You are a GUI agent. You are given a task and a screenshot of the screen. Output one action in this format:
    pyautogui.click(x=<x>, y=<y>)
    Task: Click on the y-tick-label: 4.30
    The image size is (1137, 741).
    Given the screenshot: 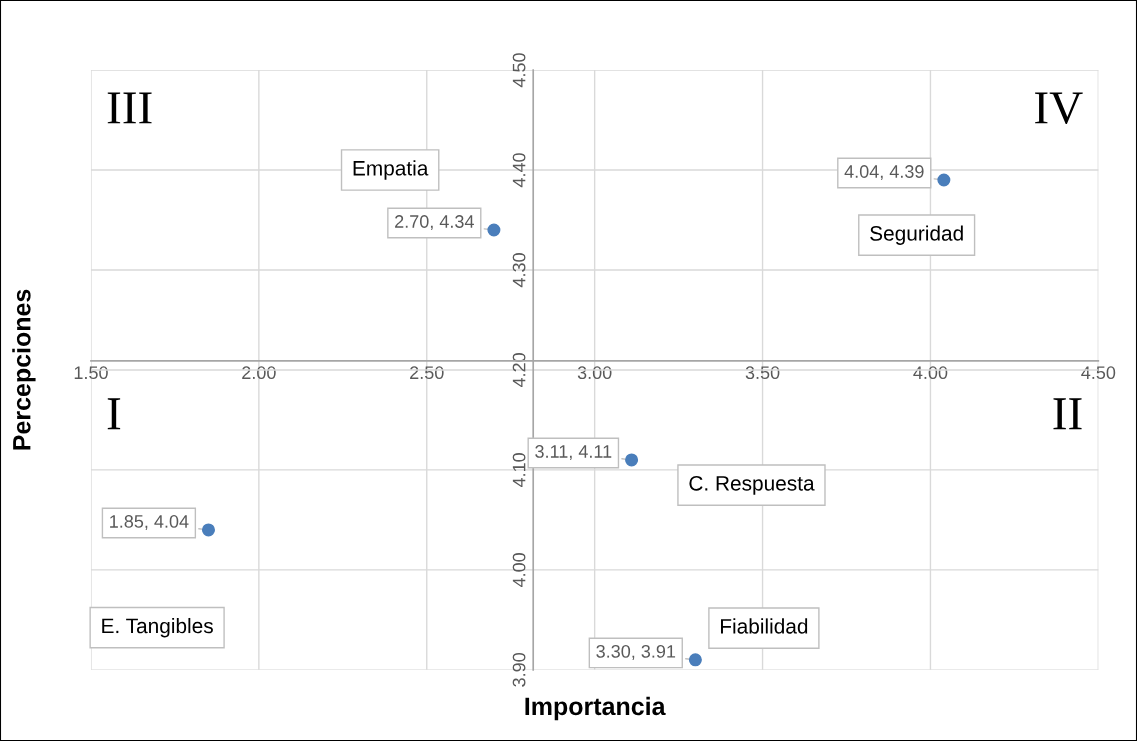 What is the action you would take?
    pyautogui.click(x=519, y=270)
    